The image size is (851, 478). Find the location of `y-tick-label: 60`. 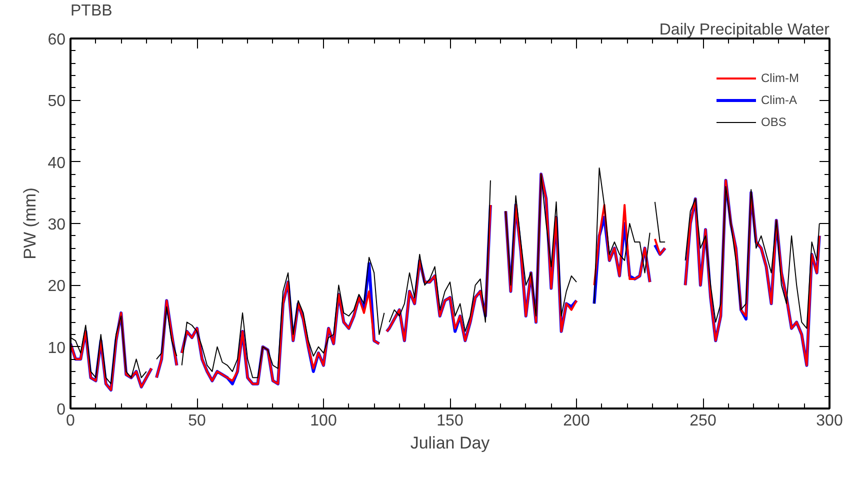

y-tick-label: 60 is located at coordinates (57, 40).